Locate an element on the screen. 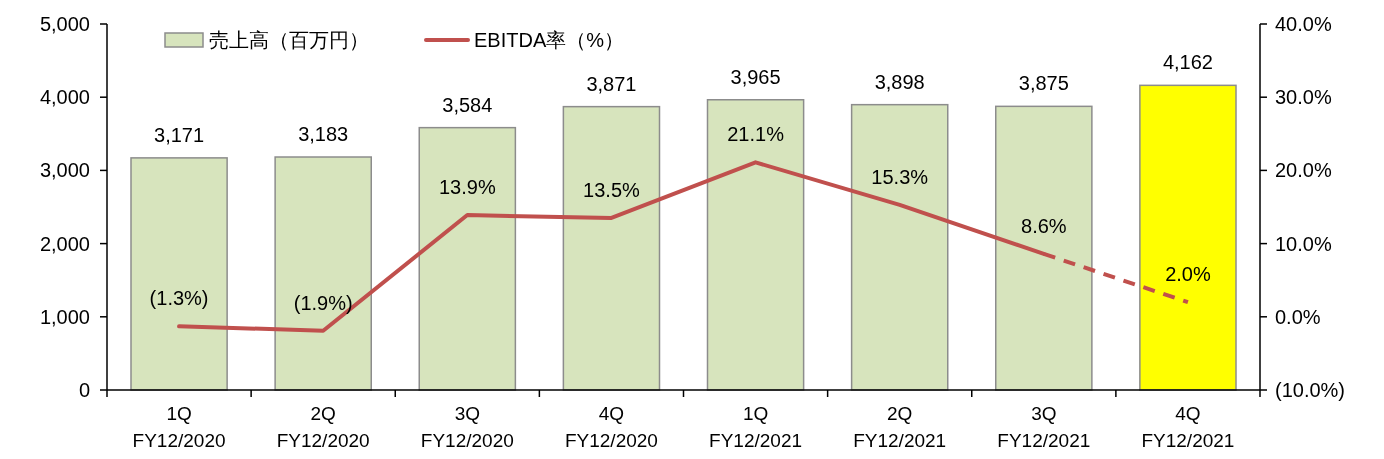  y-tick-label: 2,000 is located at coordinates (64, 243).